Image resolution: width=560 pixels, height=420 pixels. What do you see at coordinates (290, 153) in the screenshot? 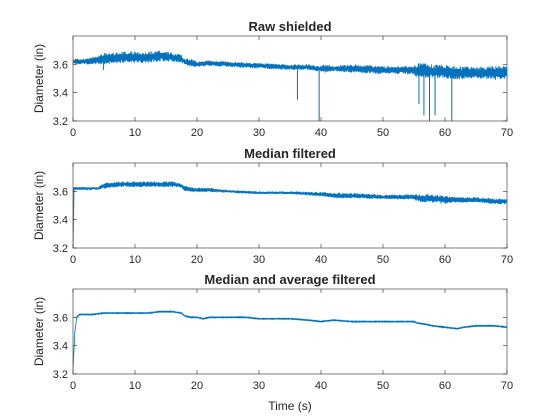
I see `chart-title: Median filtered` at bounding box center [290, 153].